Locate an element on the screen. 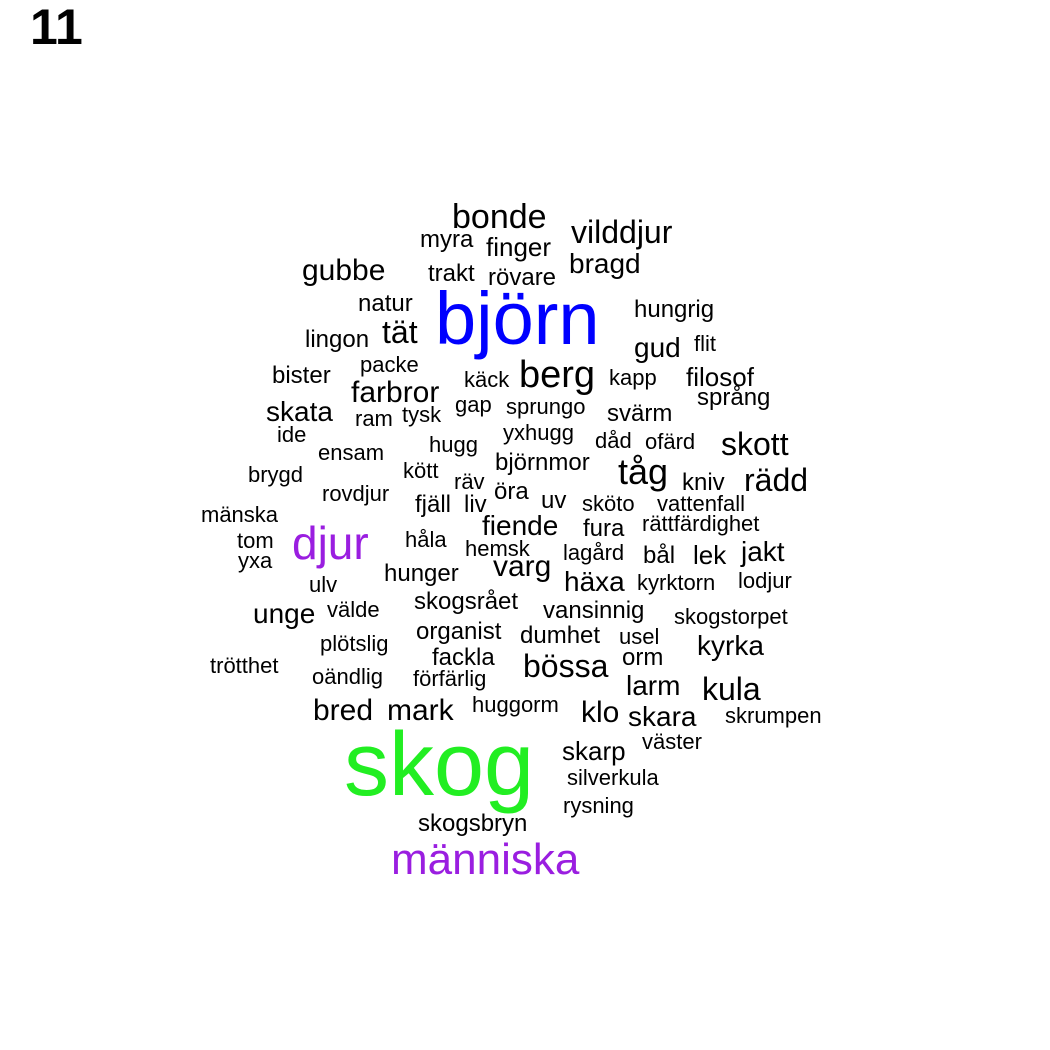  word-bragd: bragd is located at coordinates (605, 263).